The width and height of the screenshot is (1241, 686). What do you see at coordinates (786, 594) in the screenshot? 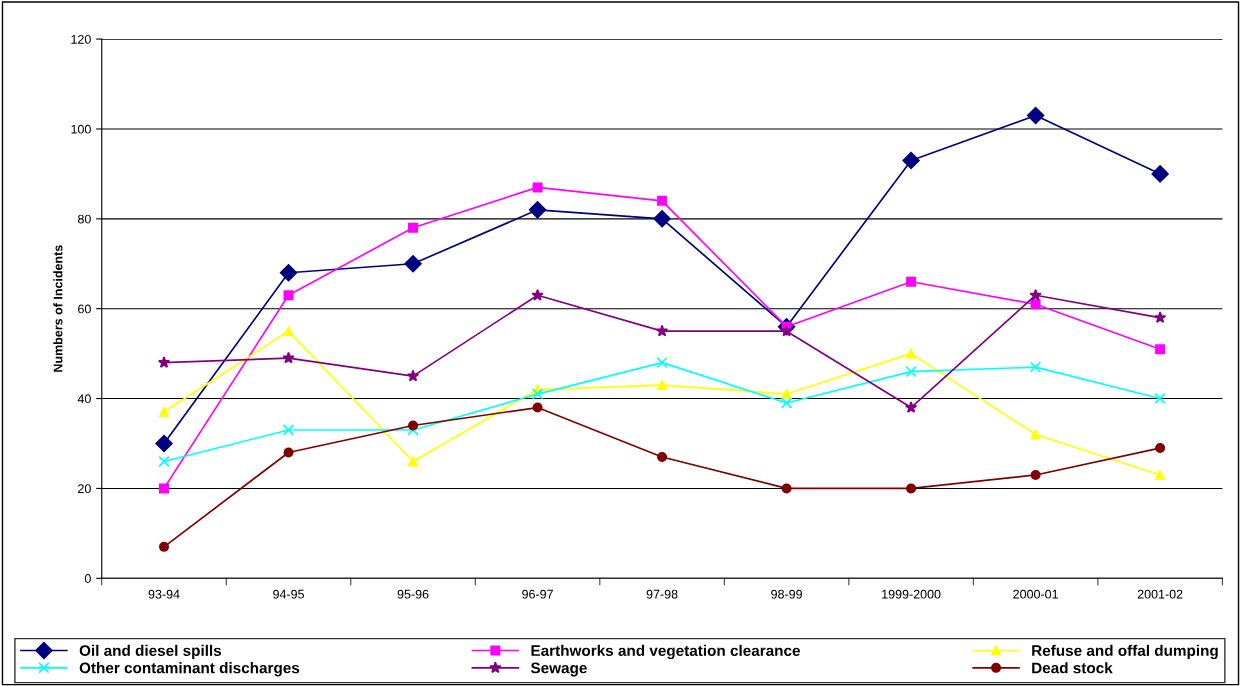
I see `x-tick-label: 98-99` at bounding box center [786, 594].